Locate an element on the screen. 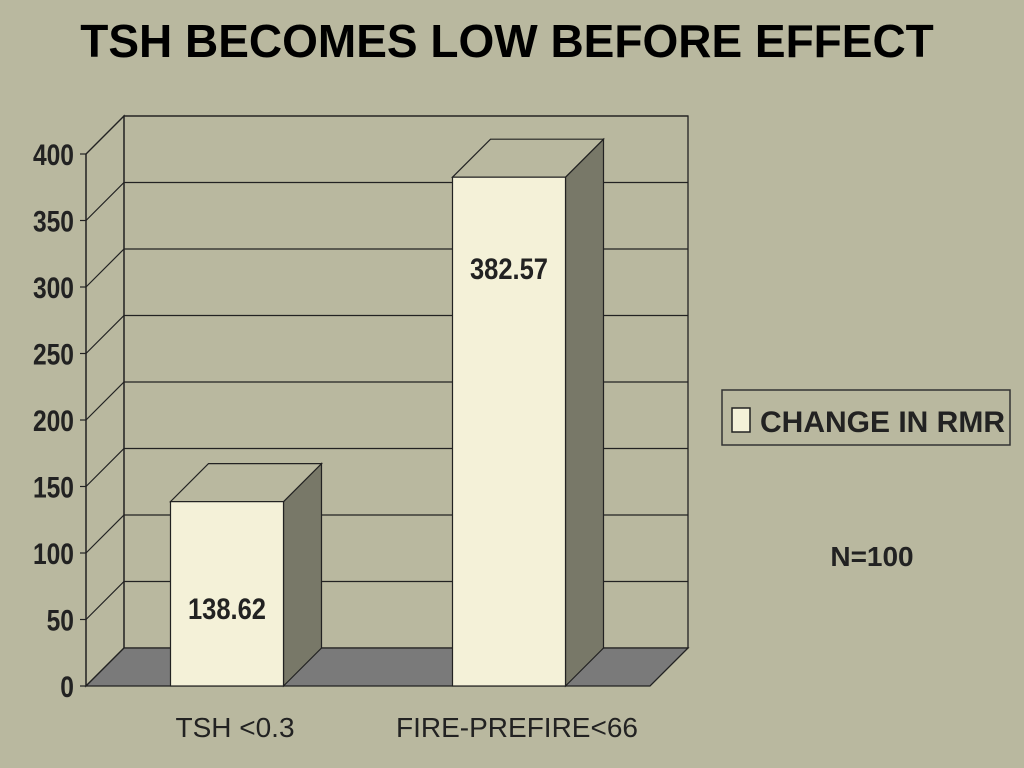  y-tick-label: 100 is located at coordinates (53, 554).